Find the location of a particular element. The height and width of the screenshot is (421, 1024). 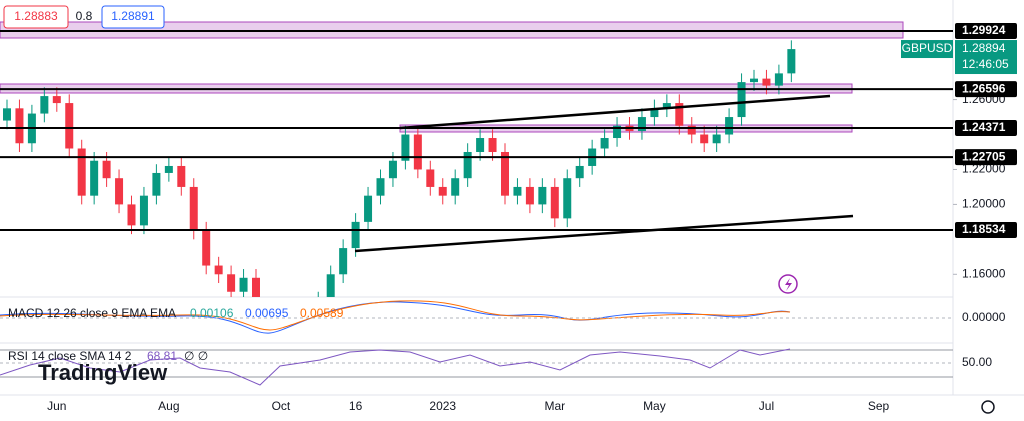

level-label: 1.24371 is located at coordinates (984, 127).